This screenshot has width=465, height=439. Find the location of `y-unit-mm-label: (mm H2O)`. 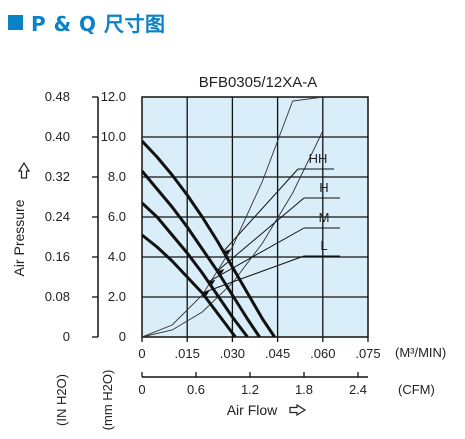

y-unit-mm-label: (mm H2O) is located at coordinates (107, 400).